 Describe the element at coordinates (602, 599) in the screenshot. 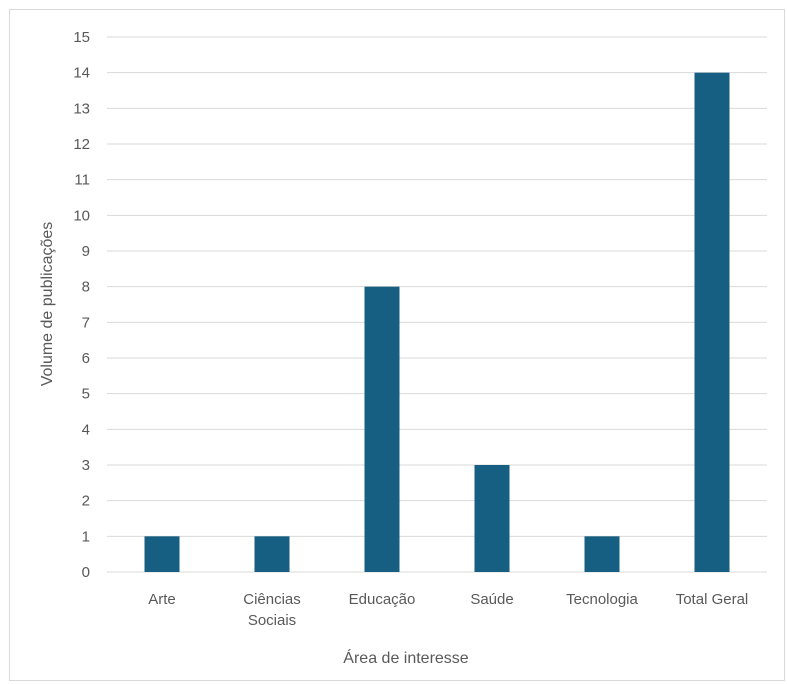

I see `x-tick-label: Tecnologia` at that location.